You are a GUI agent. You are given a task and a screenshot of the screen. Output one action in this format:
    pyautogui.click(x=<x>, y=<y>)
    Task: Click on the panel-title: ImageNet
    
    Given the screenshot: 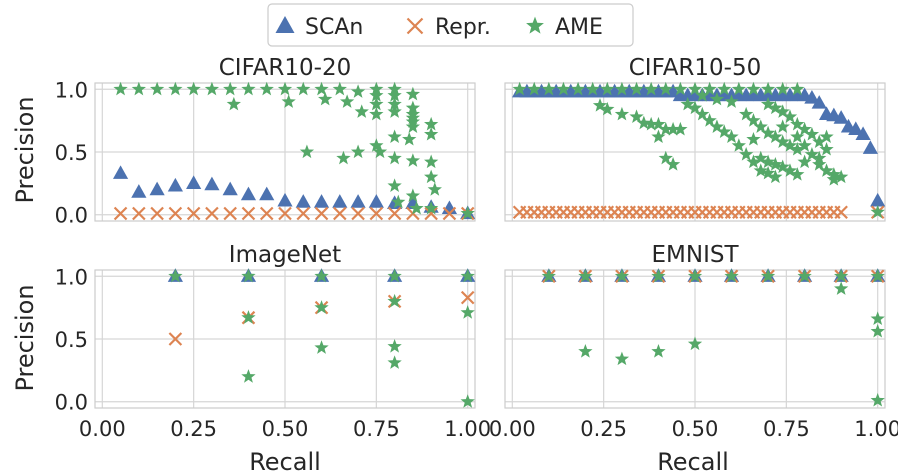 What is the action you would take?
    pyautogui.click(x=285, y=255)
    